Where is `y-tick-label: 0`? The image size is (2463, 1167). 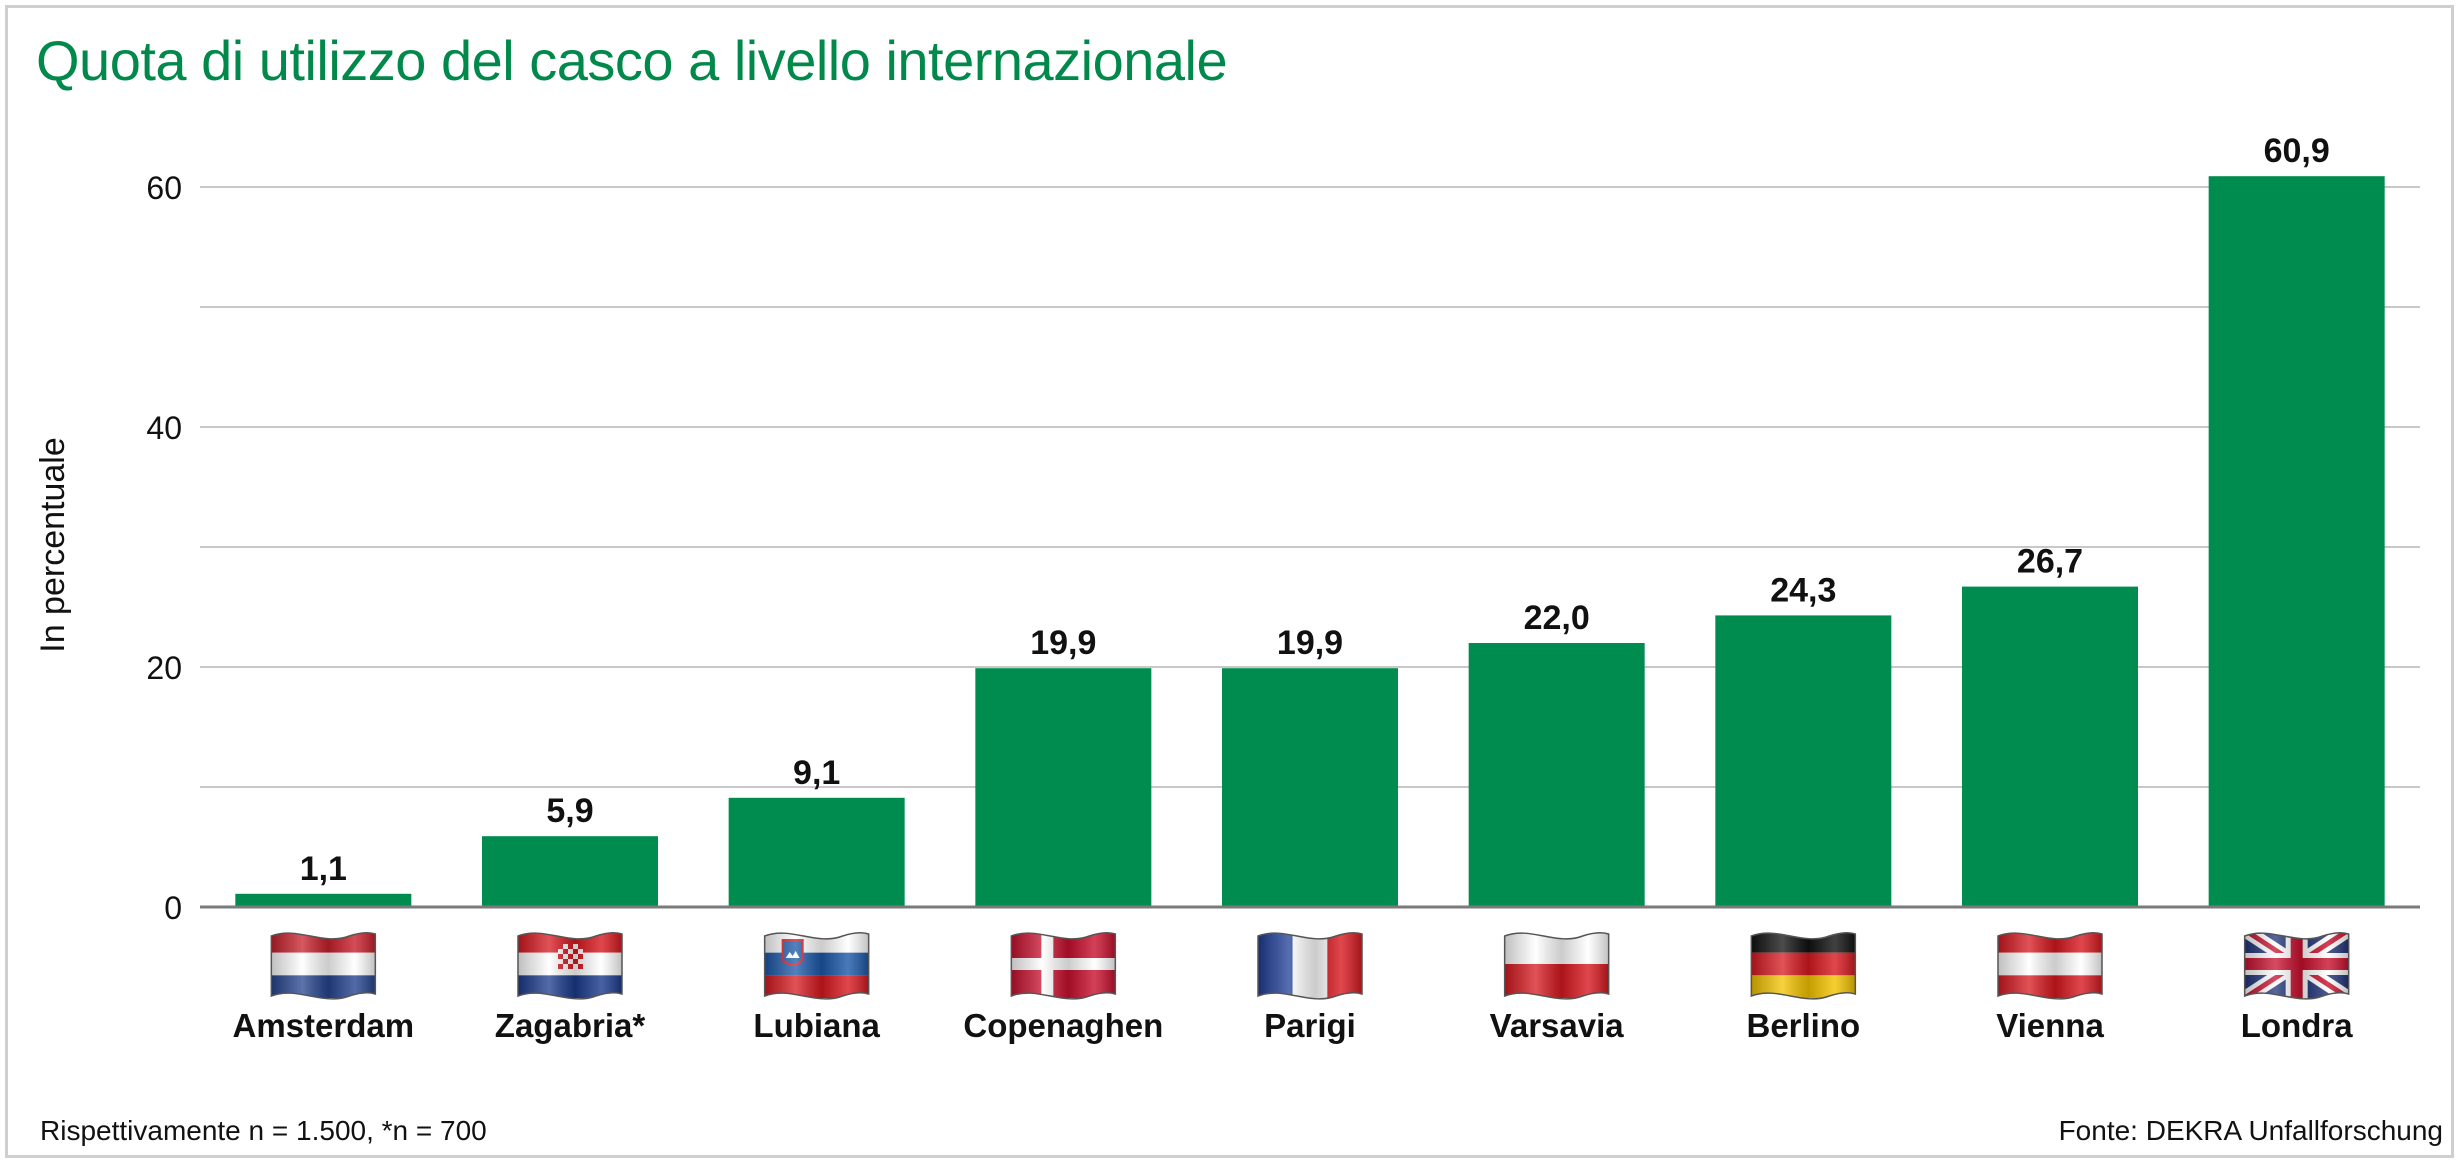
y-tick-label: 0 is located at coordinates (173, 908).